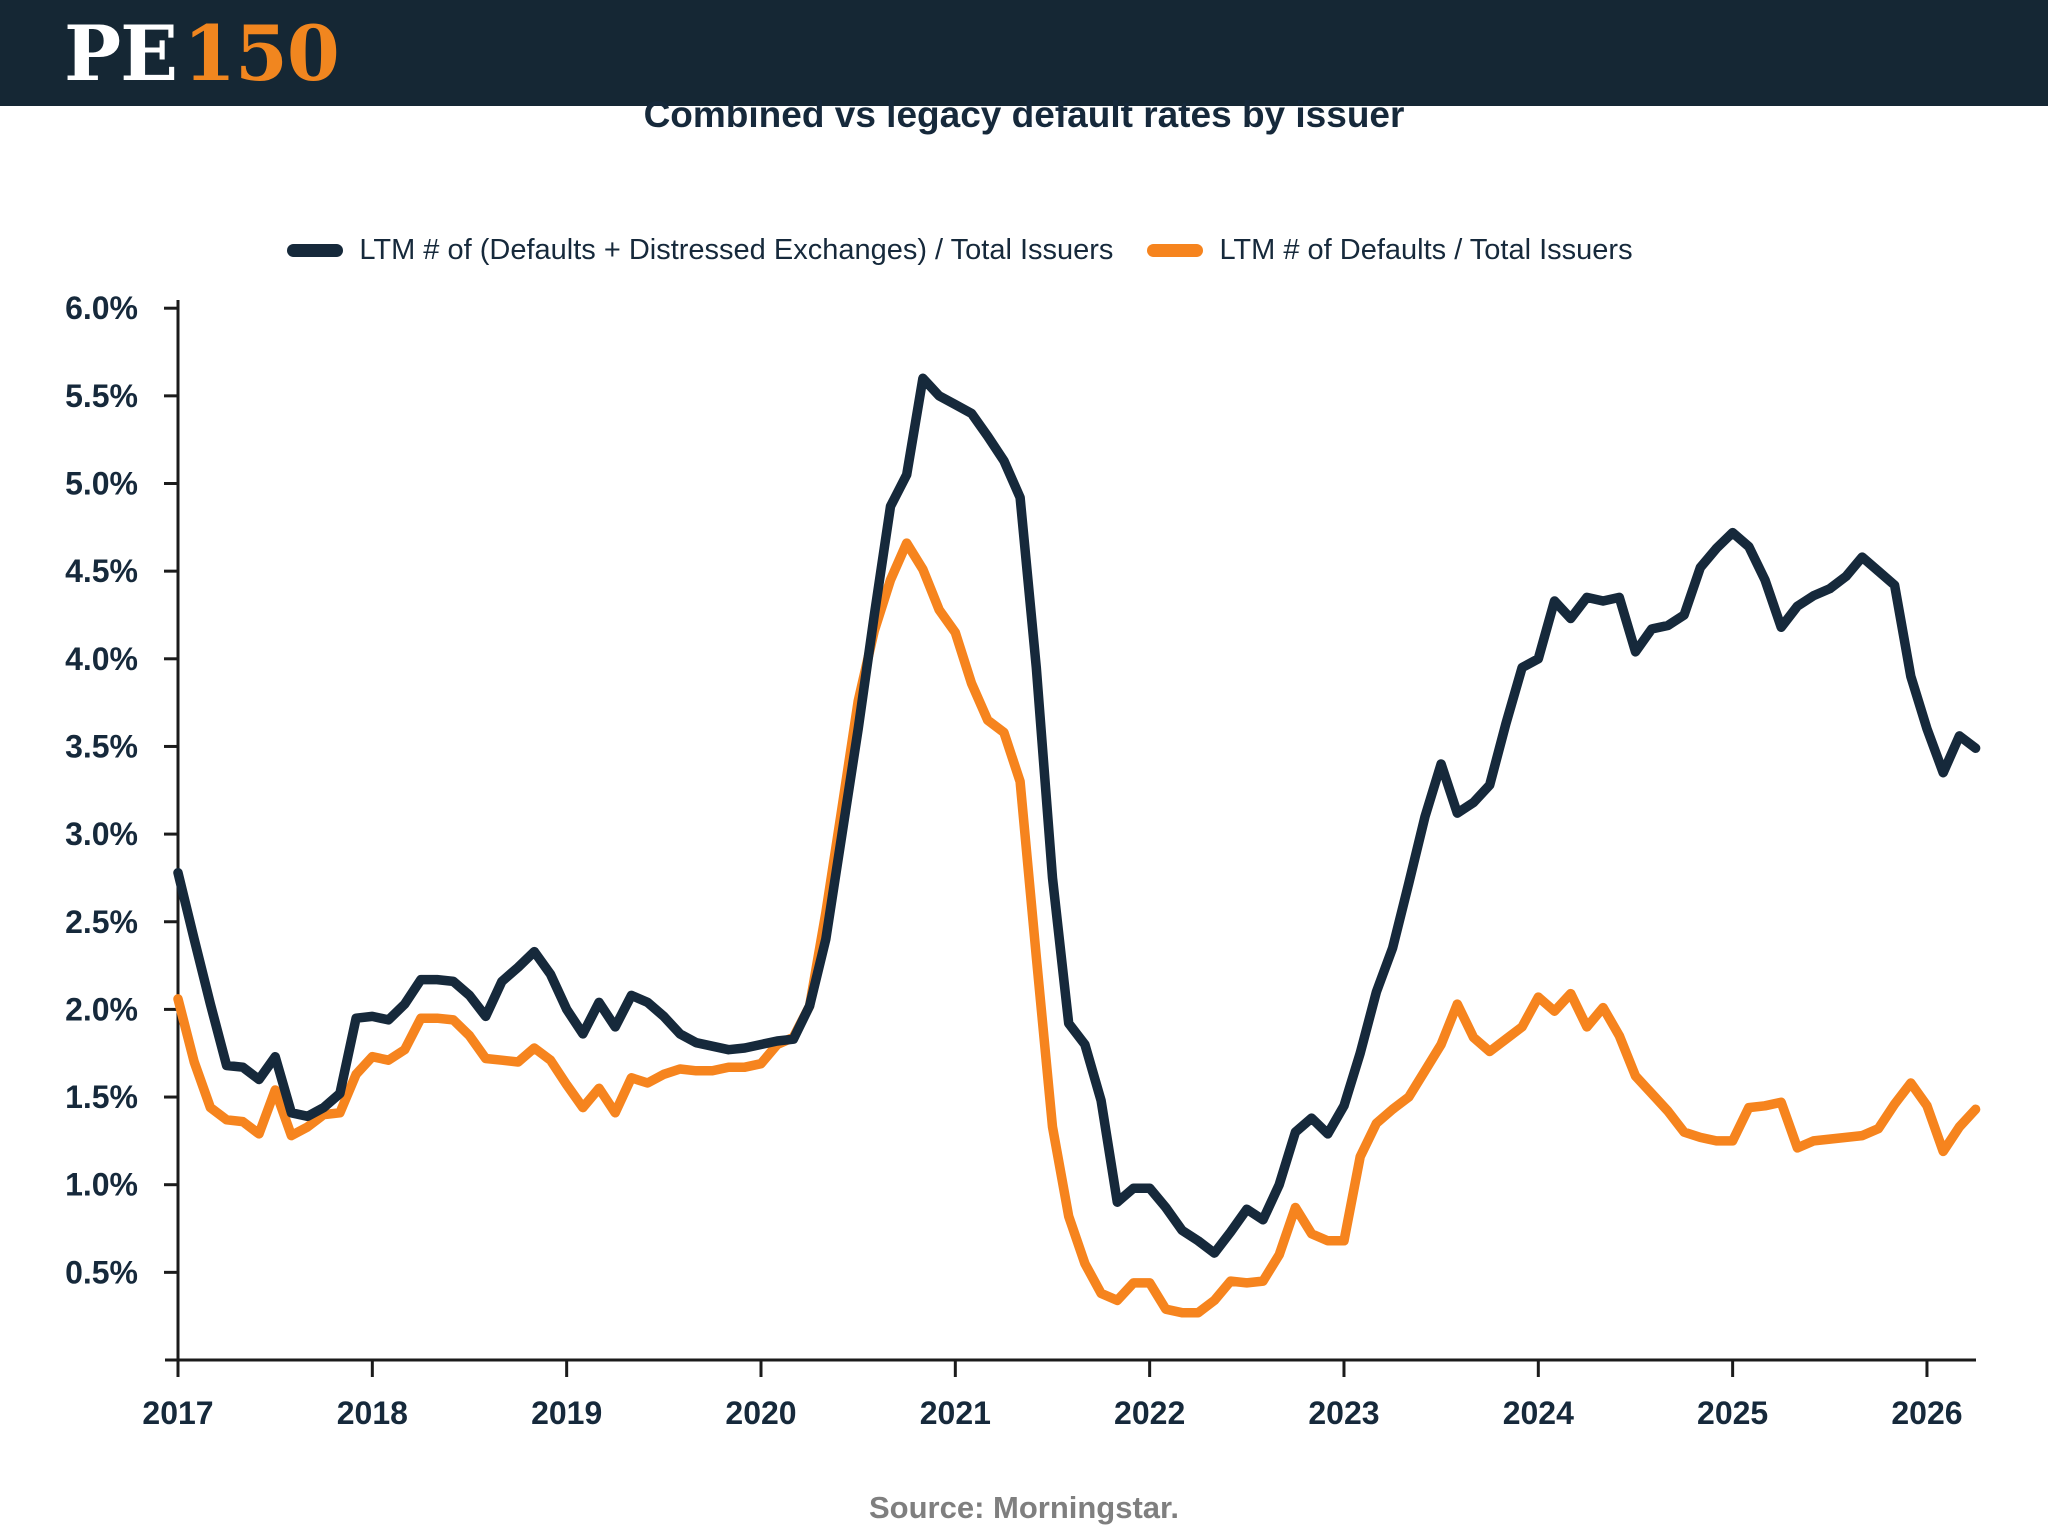 The height and width of the screenshot is (1536, 2048). What do you see at coordinates (101, 484) in the screenshot?
I see `svg-text: 5.0%` at bounding box center [101, 484].